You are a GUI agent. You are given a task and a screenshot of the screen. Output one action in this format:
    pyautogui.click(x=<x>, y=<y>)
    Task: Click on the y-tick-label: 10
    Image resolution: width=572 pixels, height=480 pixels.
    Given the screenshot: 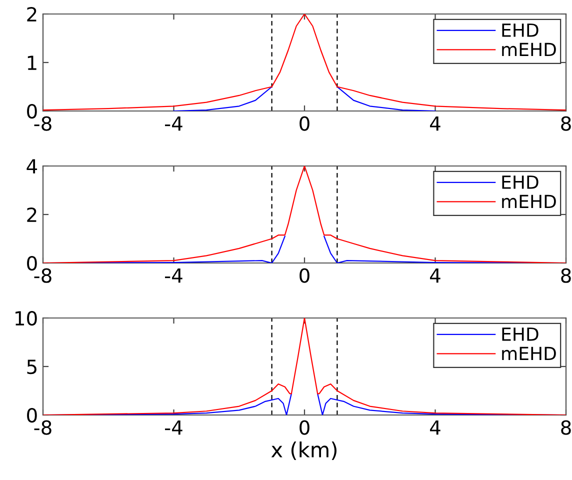 What is the action you would take?
    pyautogui.click(x=26, y=318)
    